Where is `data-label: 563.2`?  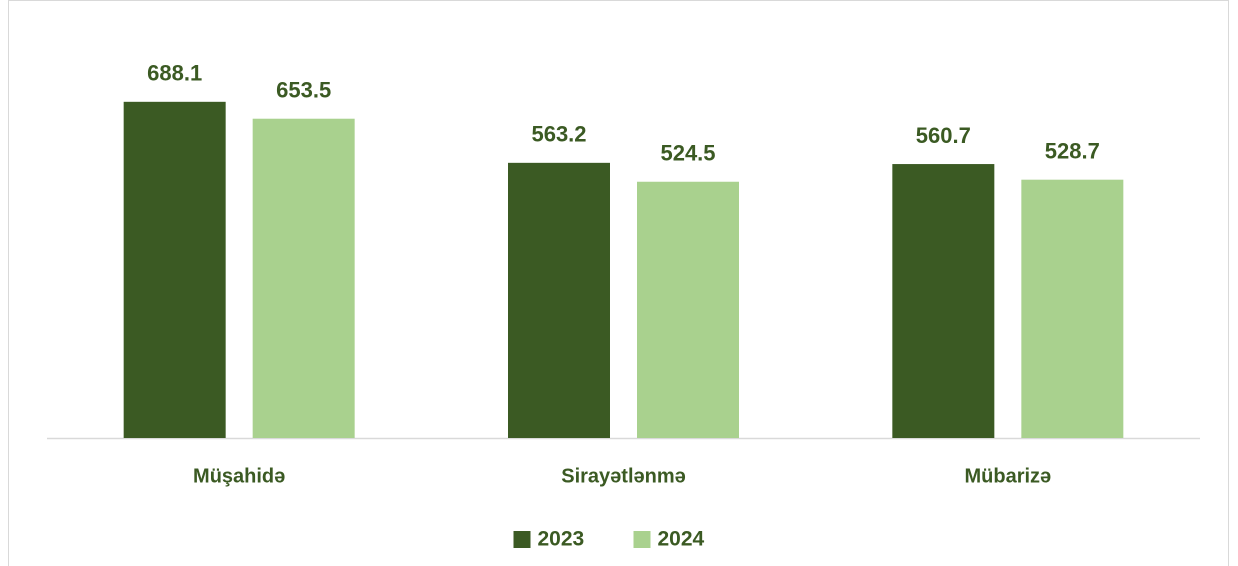 data-label: 563.2 is located at coordinates (558, 134).